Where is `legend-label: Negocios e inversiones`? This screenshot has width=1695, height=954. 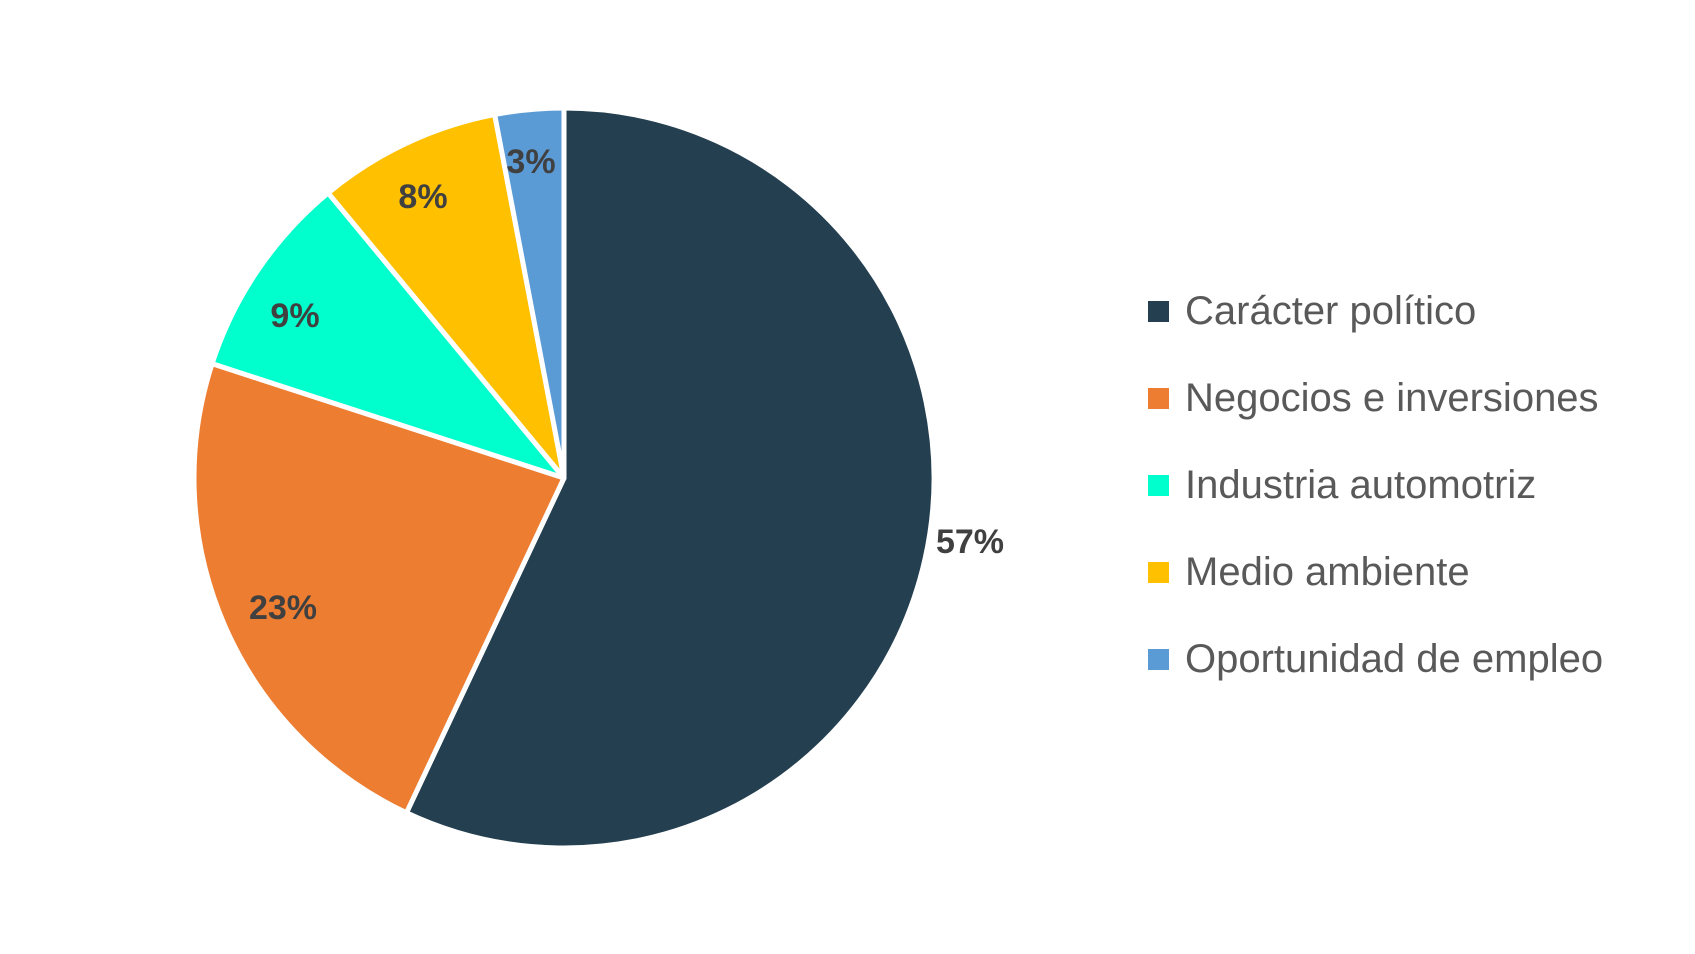 legend-label: Negocios e inversiones is located at coordinates (1392, 398).